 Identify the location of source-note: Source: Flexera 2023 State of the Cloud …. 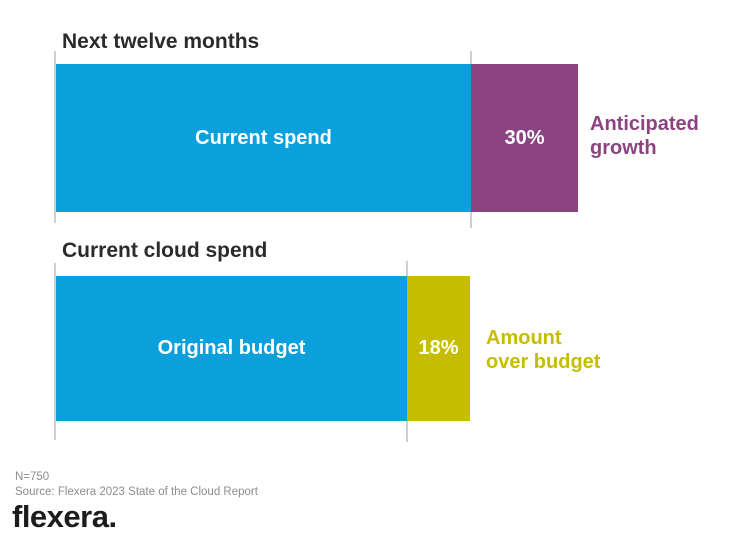
(136, 492).